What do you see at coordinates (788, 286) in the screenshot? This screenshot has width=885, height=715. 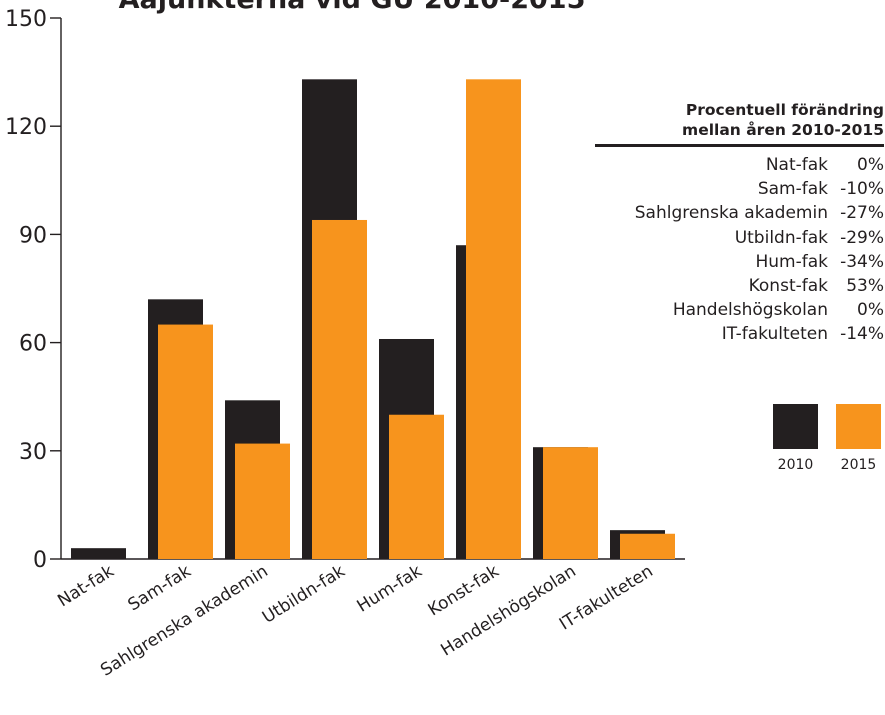 I see `faculty-name: Konst-fak` at bounding box center [788, 286].